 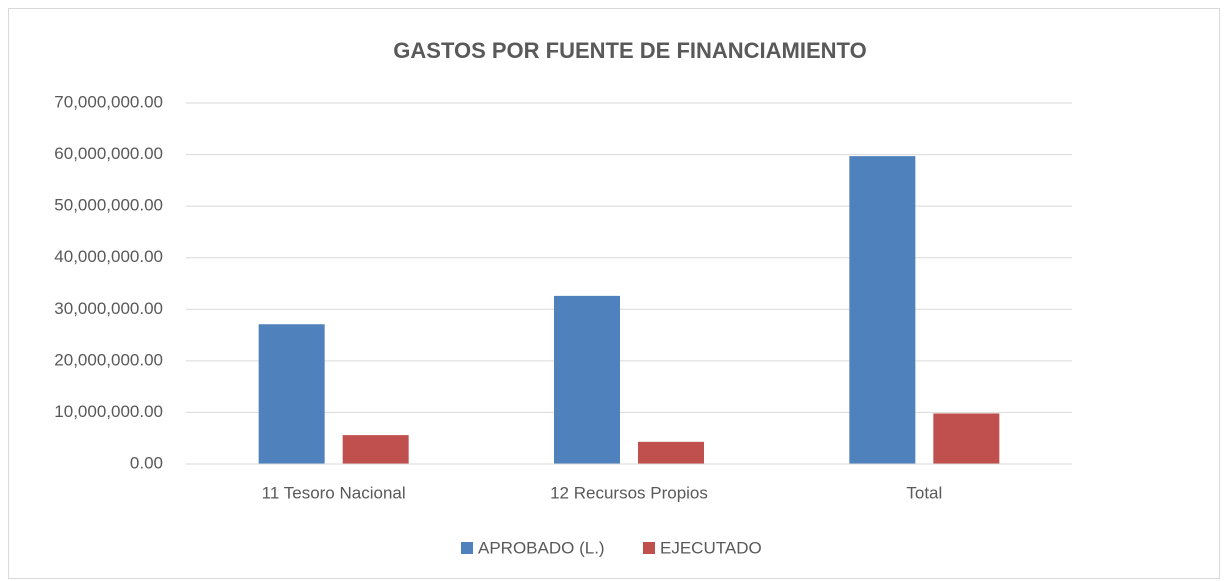 I want to click on y-tick-label: 30,000,000.00, so click(x=108, y=308).